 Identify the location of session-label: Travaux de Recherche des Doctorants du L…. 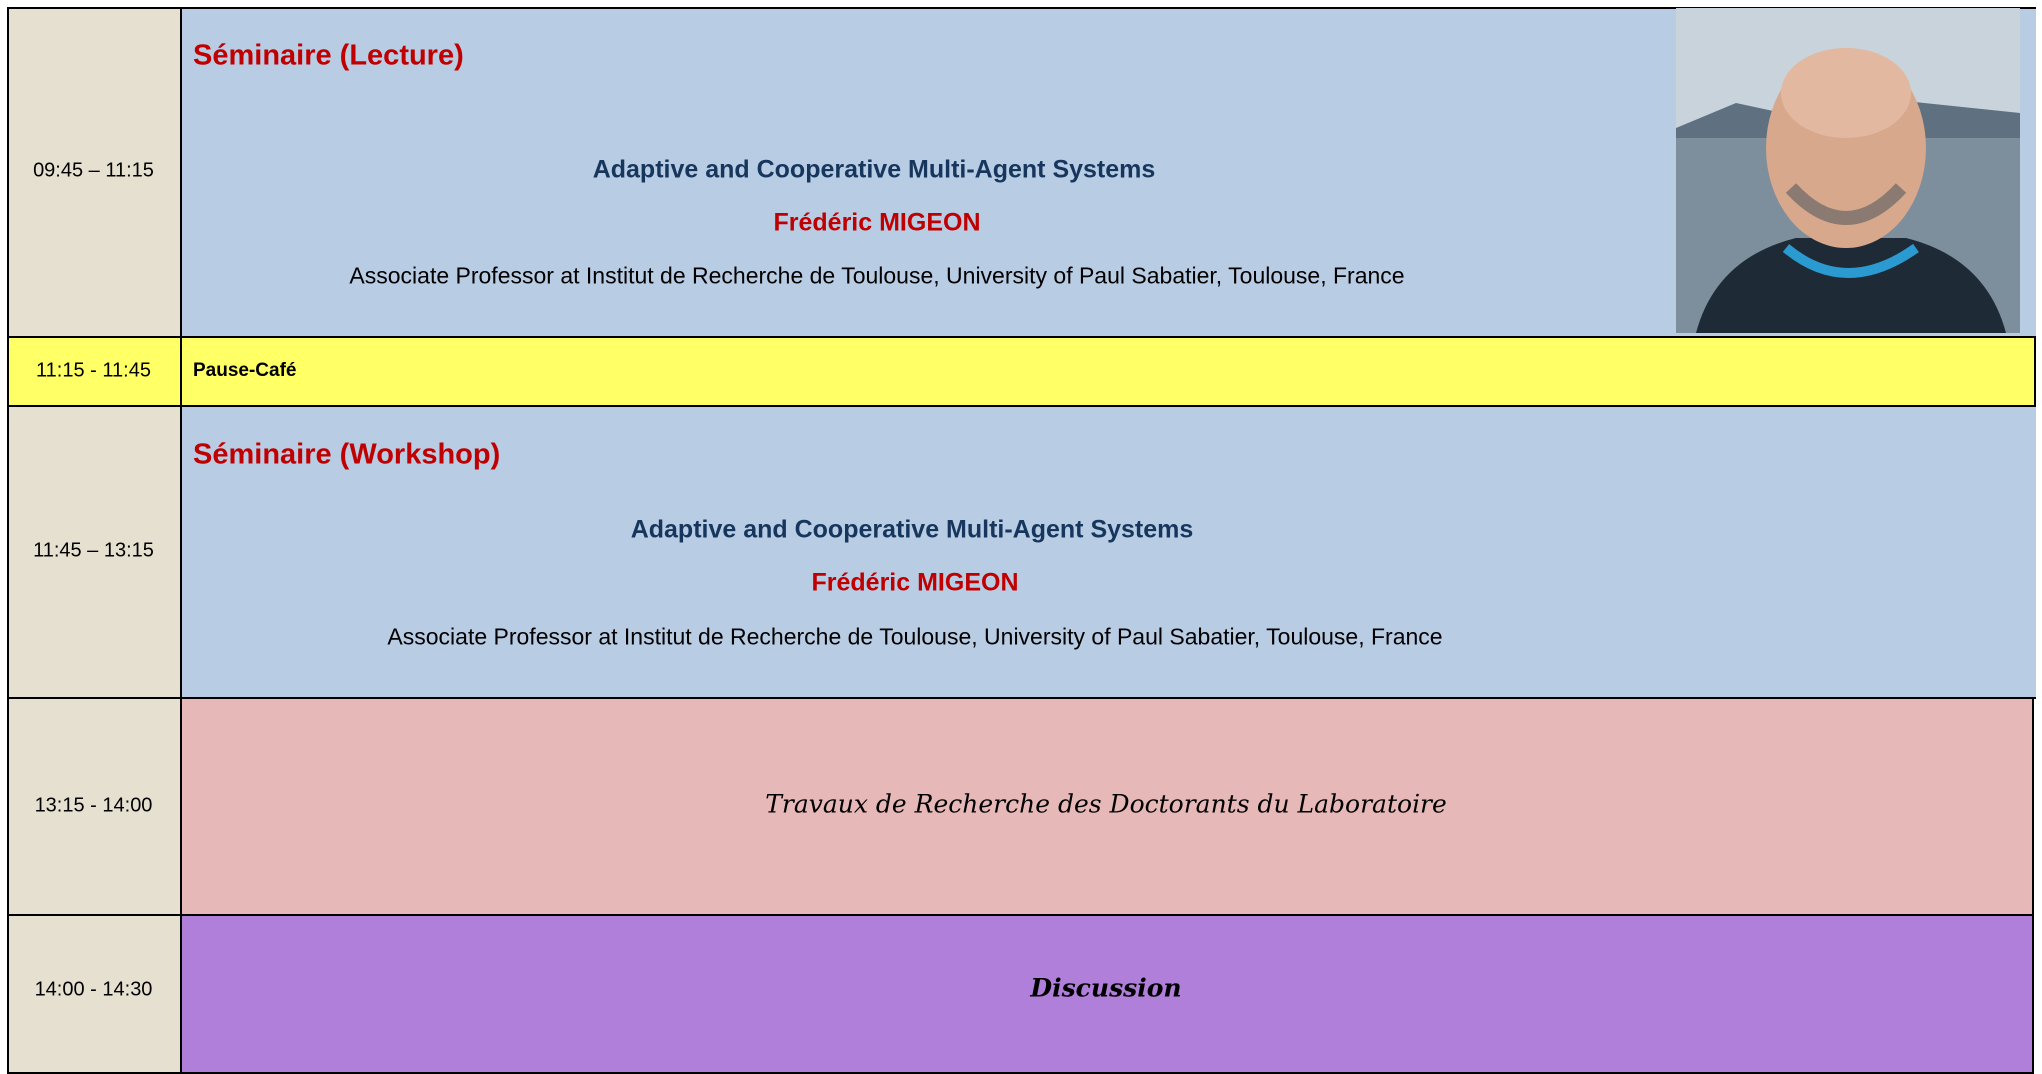
(1106, 804).